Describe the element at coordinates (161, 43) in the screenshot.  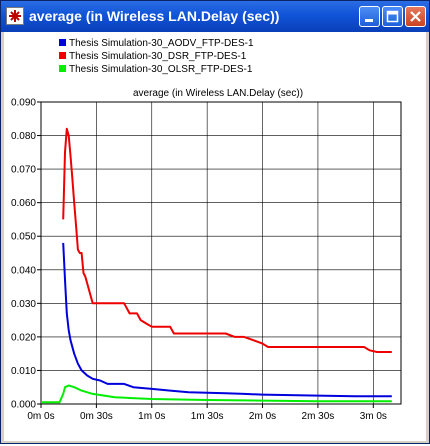
I see `legend-label: Thesis Simulation-30_AODV_FTP-DES-1` at that location.